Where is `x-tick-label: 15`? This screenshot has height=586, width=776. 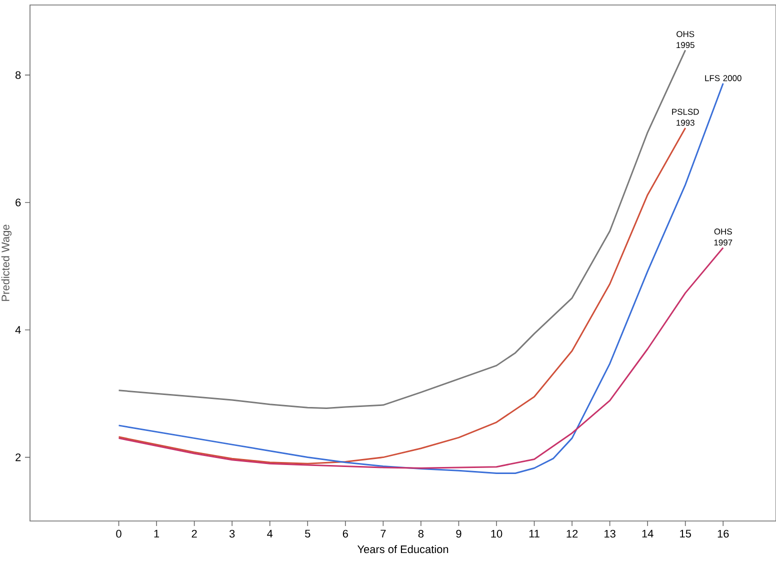 x-tick-label: 15 is located at coordinates (685, 534).